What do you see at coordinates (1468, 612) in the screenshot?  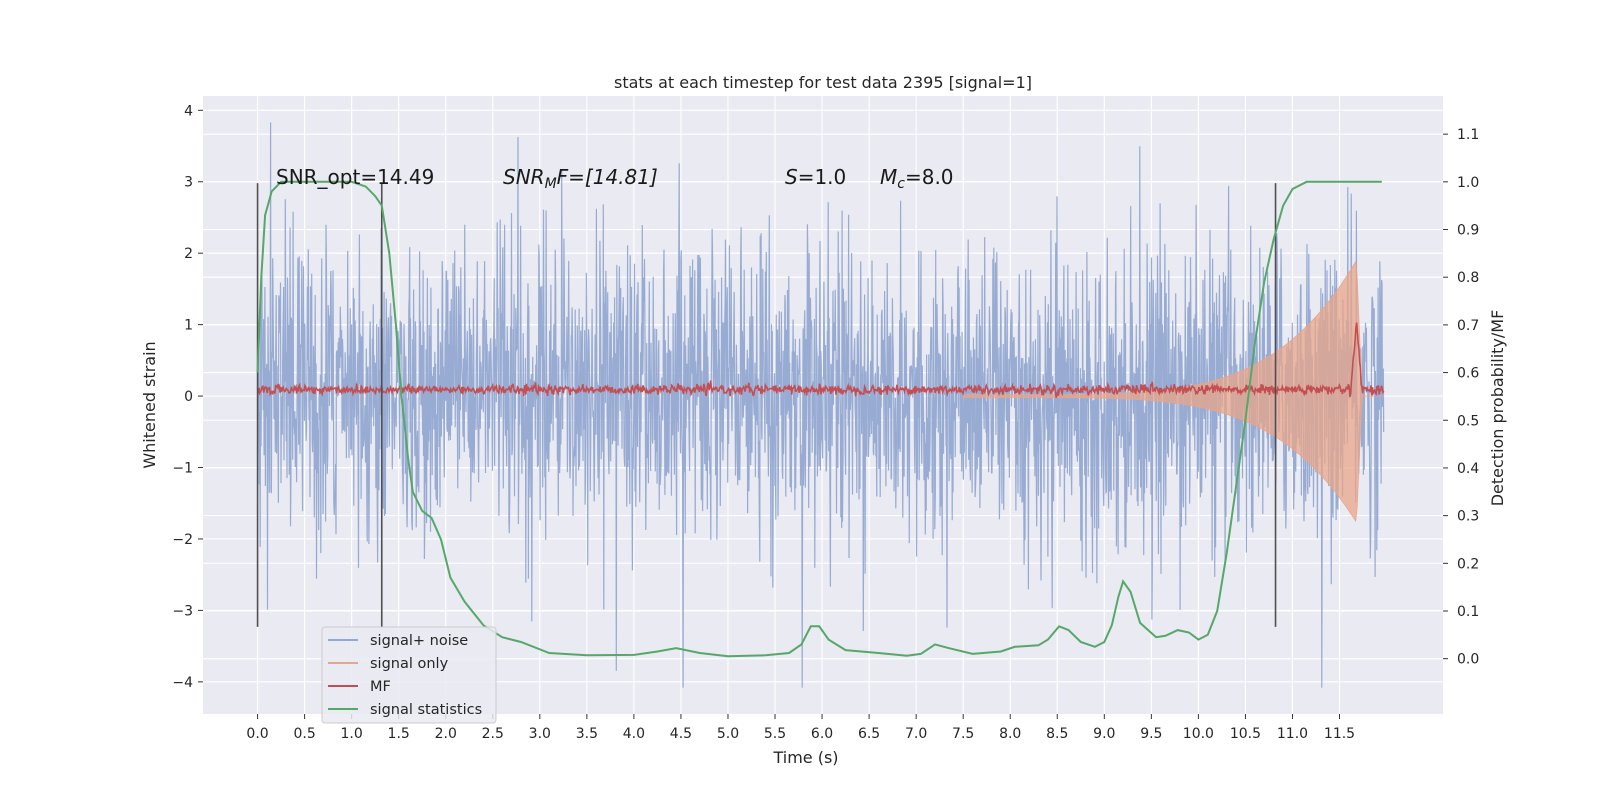 I see `y2-tick-label: 0.1` at bounding box center [1468, 612].